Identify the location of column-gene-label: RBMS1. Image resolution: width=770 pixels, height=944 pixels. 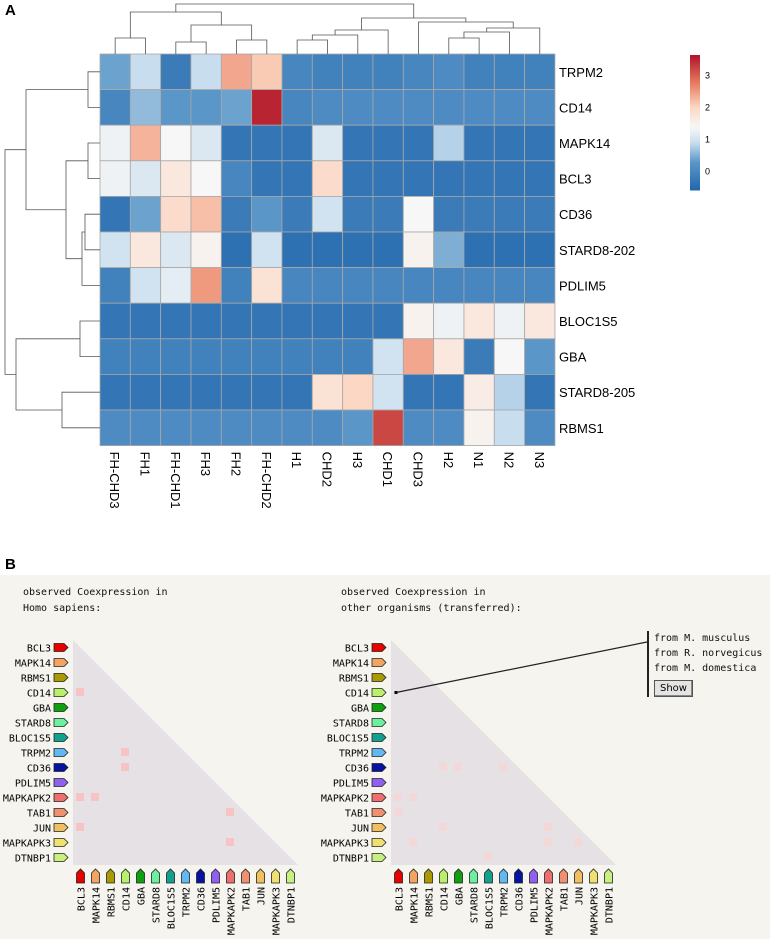
(112, 902).